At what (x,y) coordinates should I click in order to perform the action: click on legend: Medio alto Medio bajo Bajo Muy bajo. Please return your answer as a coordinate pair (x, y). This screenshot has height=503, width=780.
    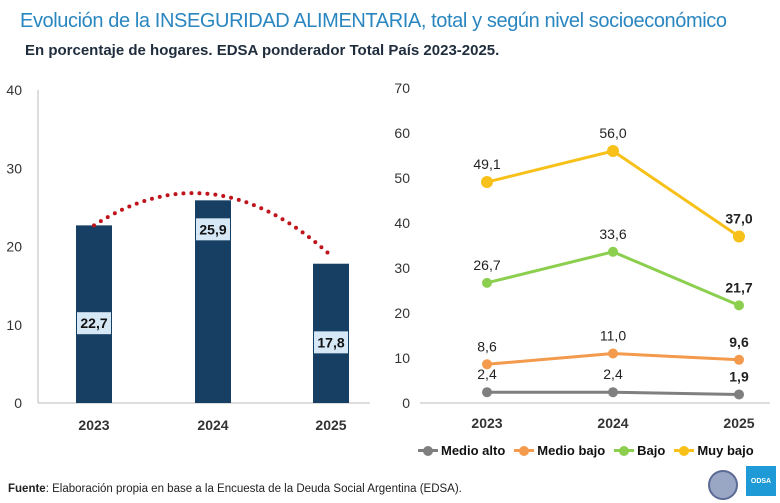
    Looking at the image, I should click on (588, 450).